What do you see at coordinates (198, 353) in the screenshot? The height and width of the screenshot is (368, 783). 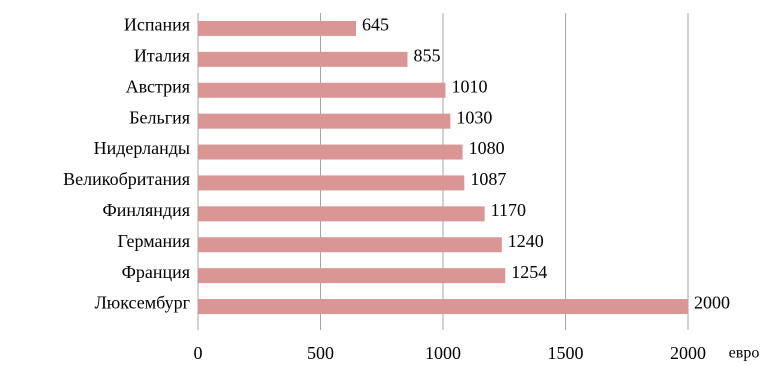 I see `x-tick-label: 0` at bounding box center [198, 353].